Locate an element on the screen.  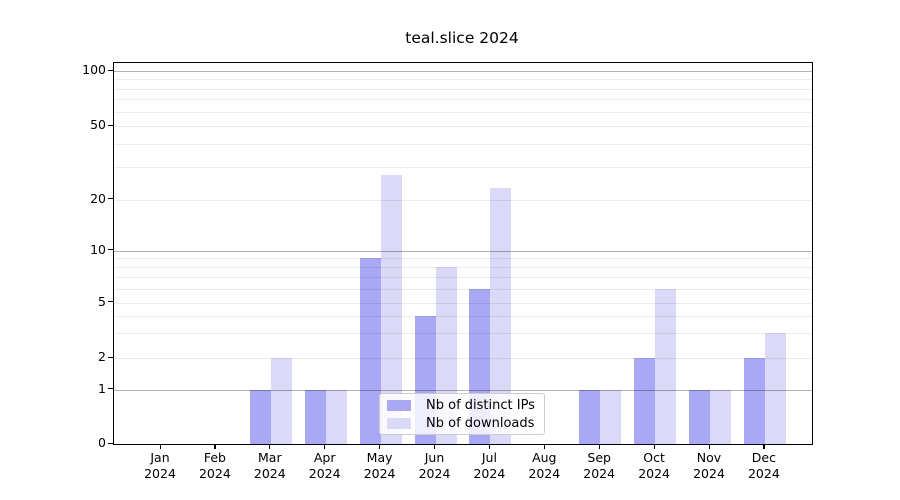
bar-oct-ips is located at coordinates (645, 401).